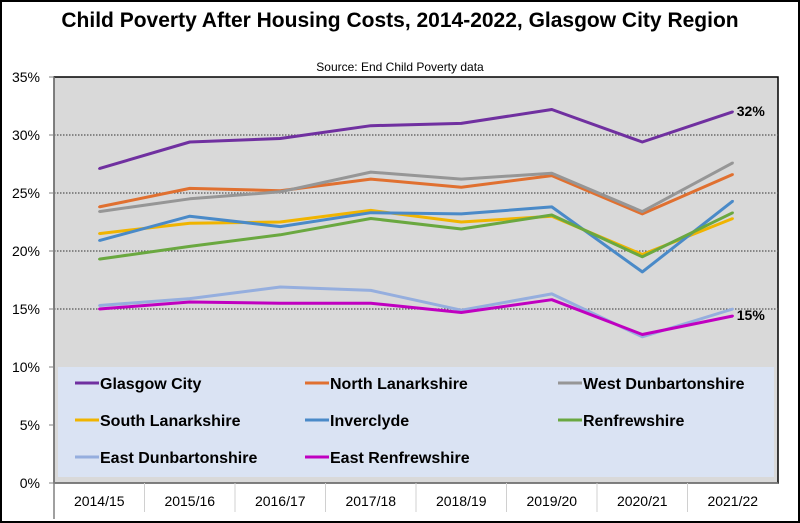 The image size is (800, 523). I want to click on y-tick-label: 20%, so click(26, 251).